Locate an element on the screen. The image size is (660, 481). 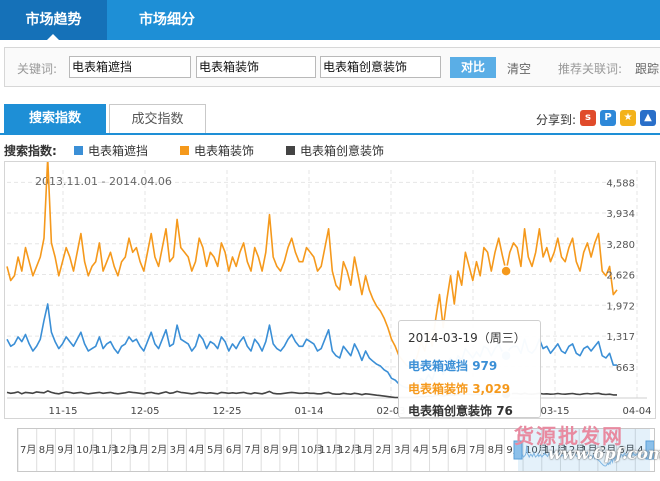
navigator-series is located at coordinates (584, 450).